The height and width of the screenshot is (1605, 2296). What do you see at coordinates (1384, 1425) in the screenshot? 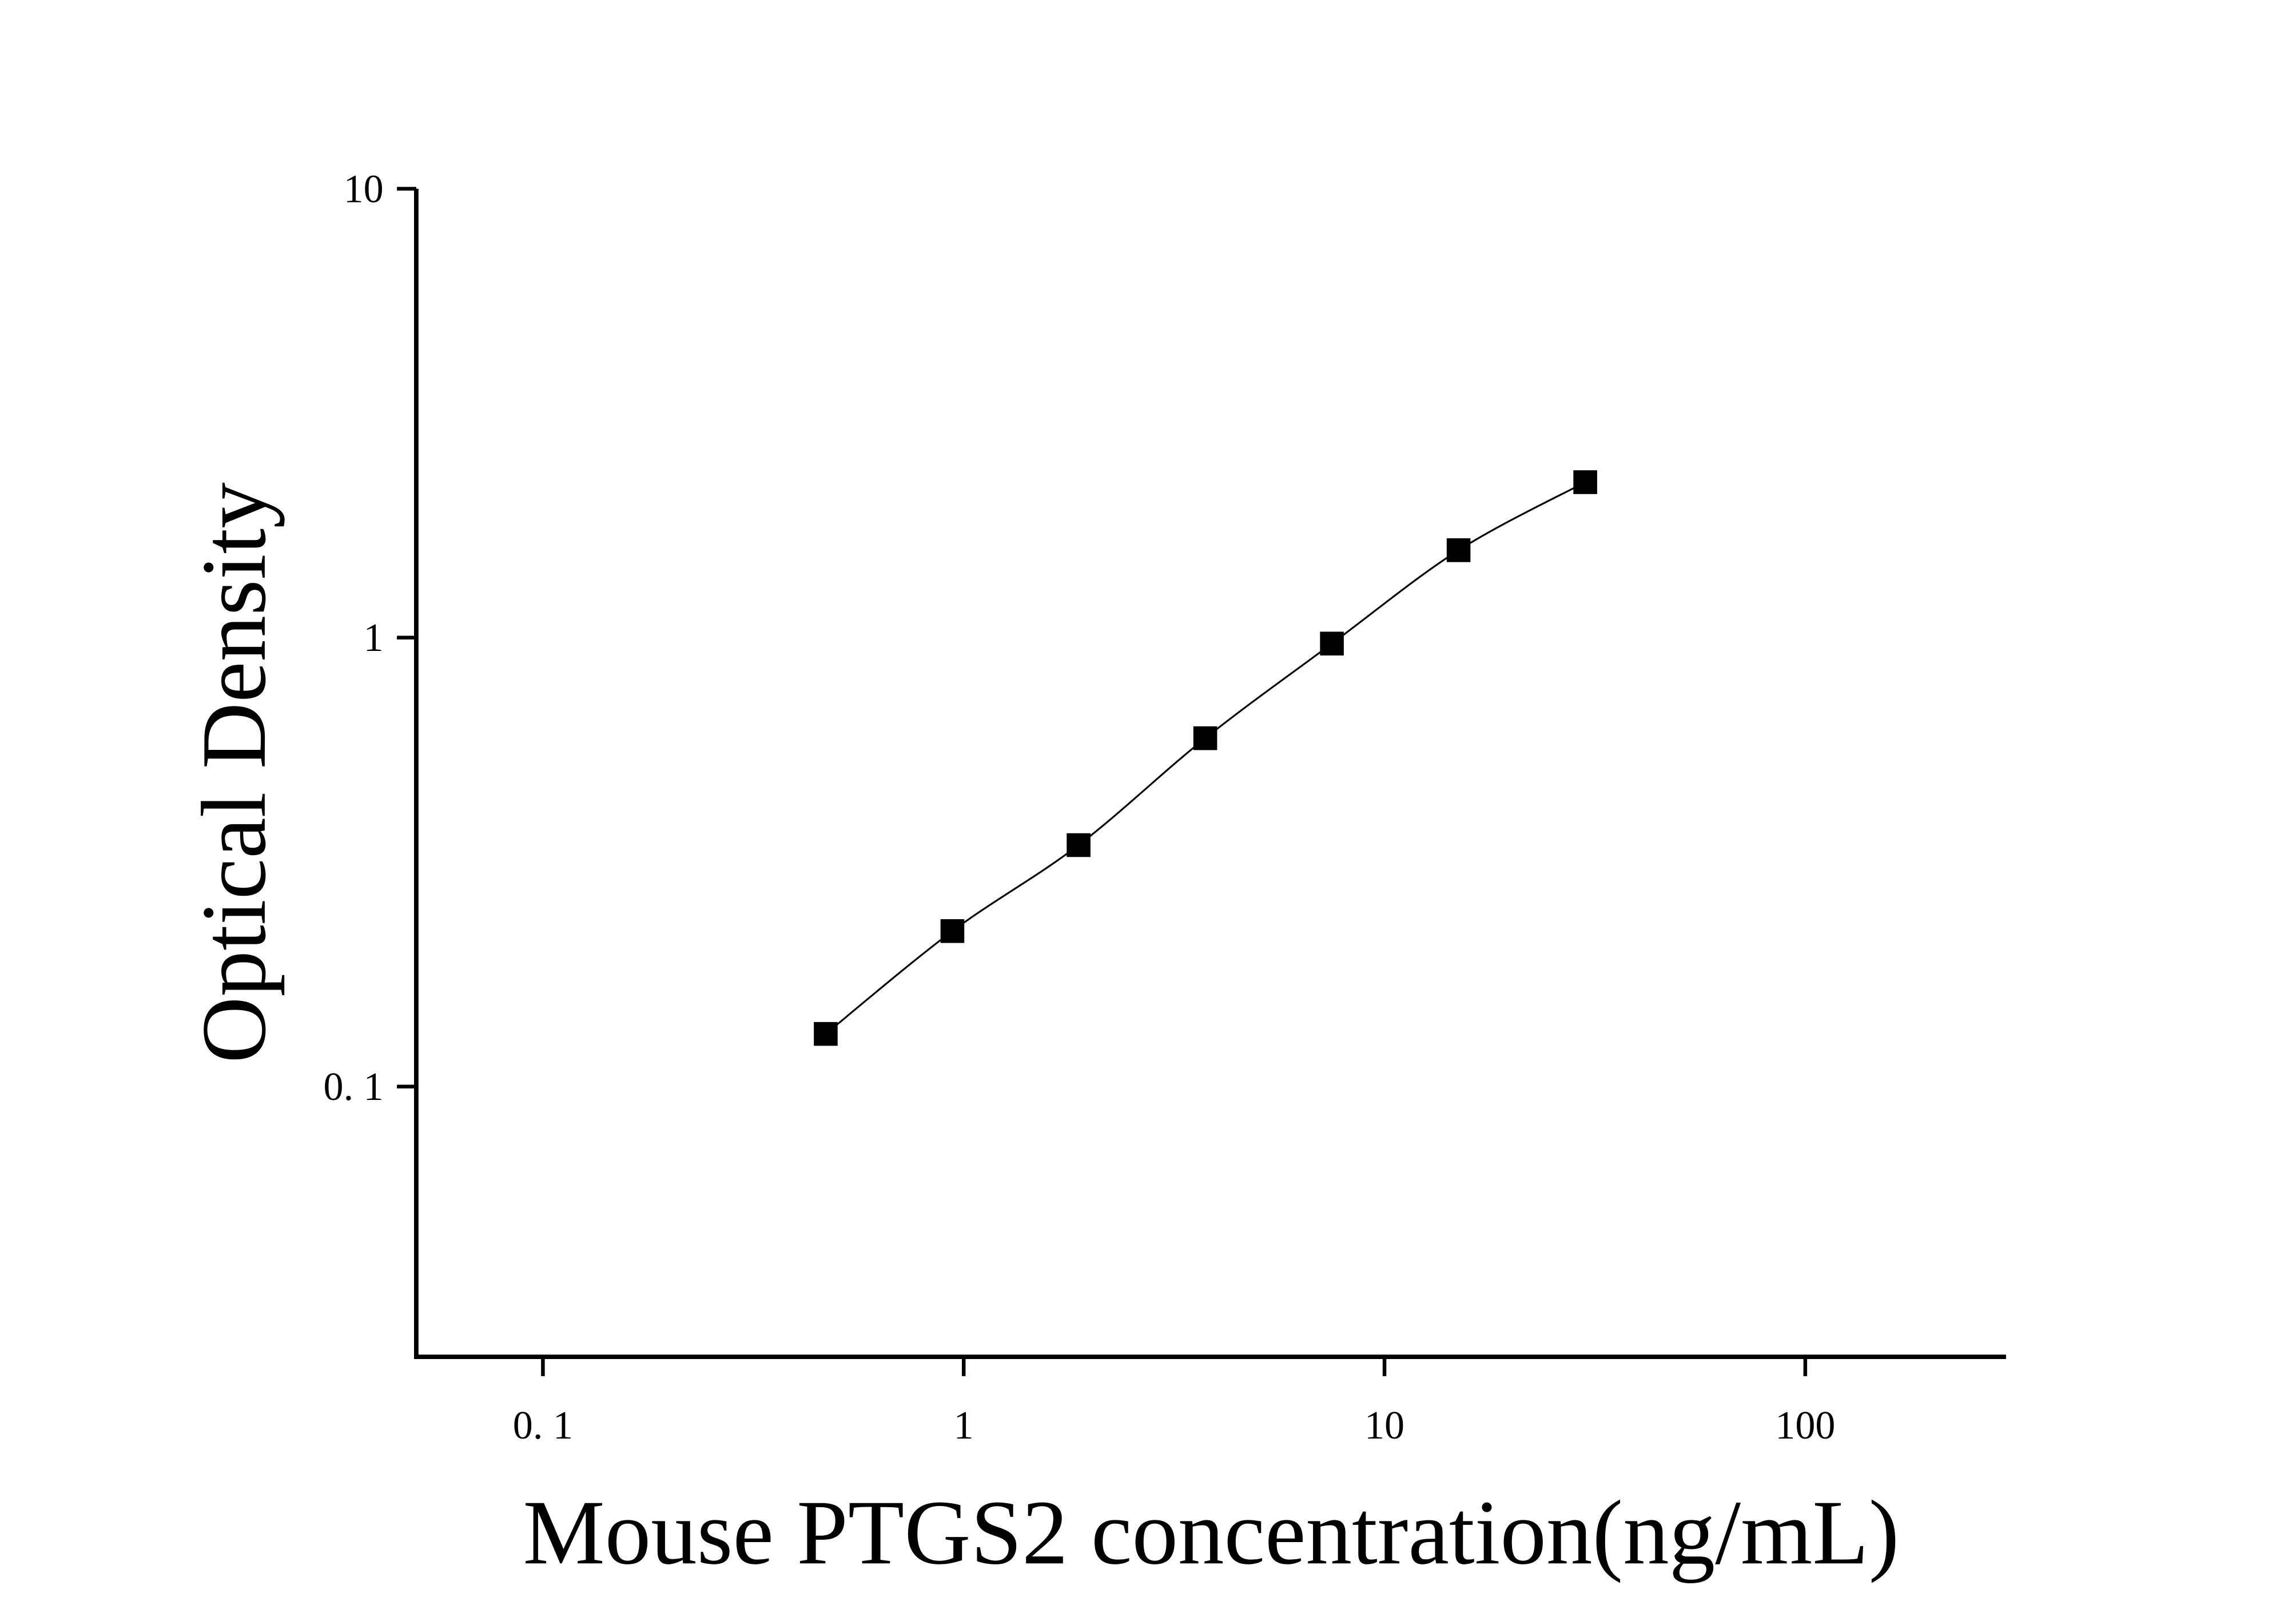
I see `x-tick-label: 10` at bounding box center [1384, 1425].